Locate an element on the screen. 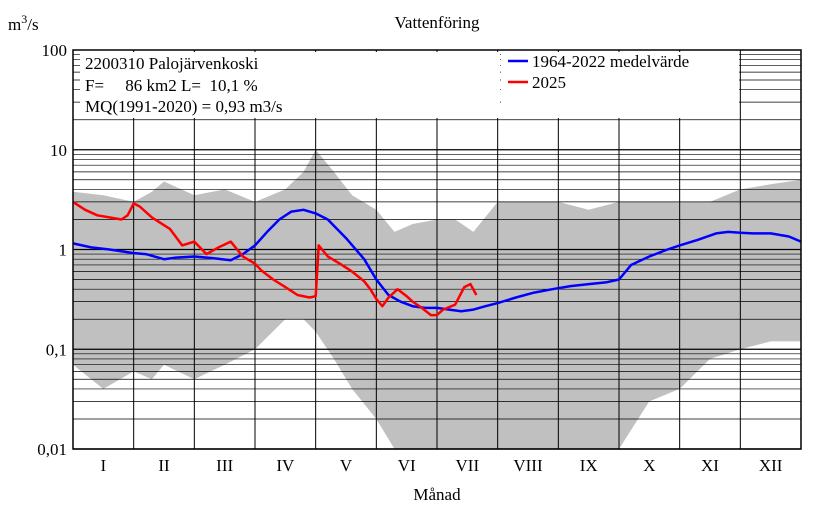 This screenshot has width=840, height=520. x-tick-label: II is located at coordinates (164, 465).